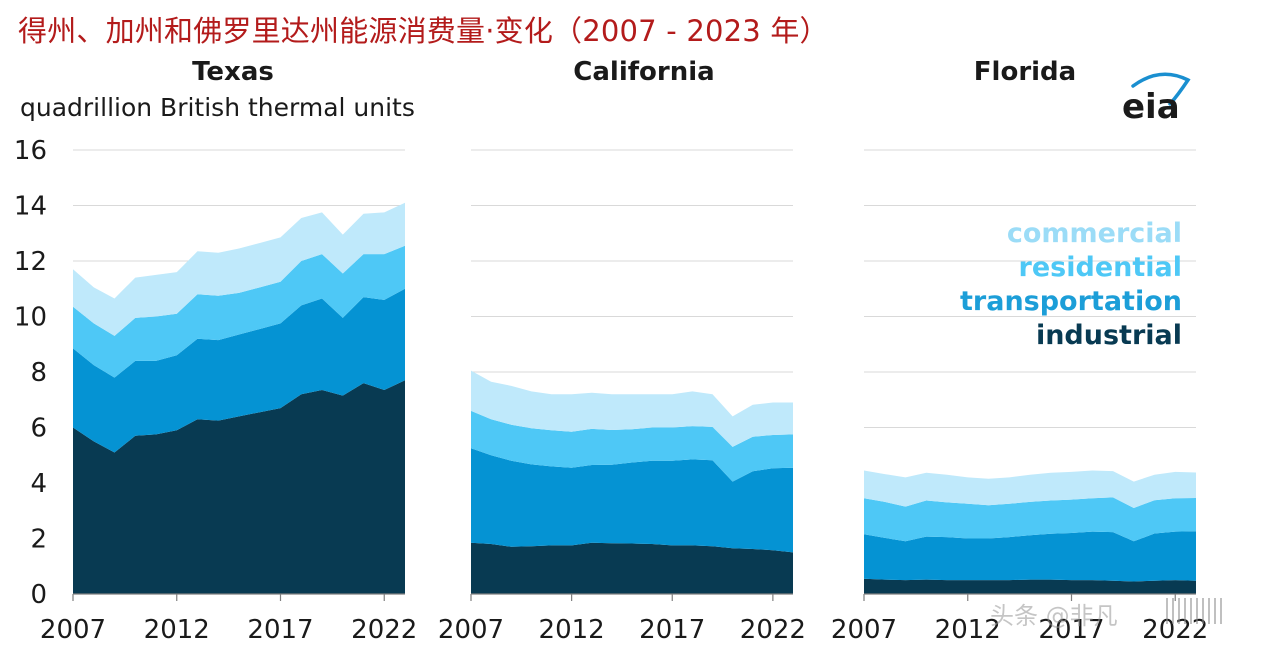 The image size is (1280, 650). What do you see at coordinates (30, 151) in the screenshot?
I see `y-tick-label: 16` at bounding box center [30, 151].